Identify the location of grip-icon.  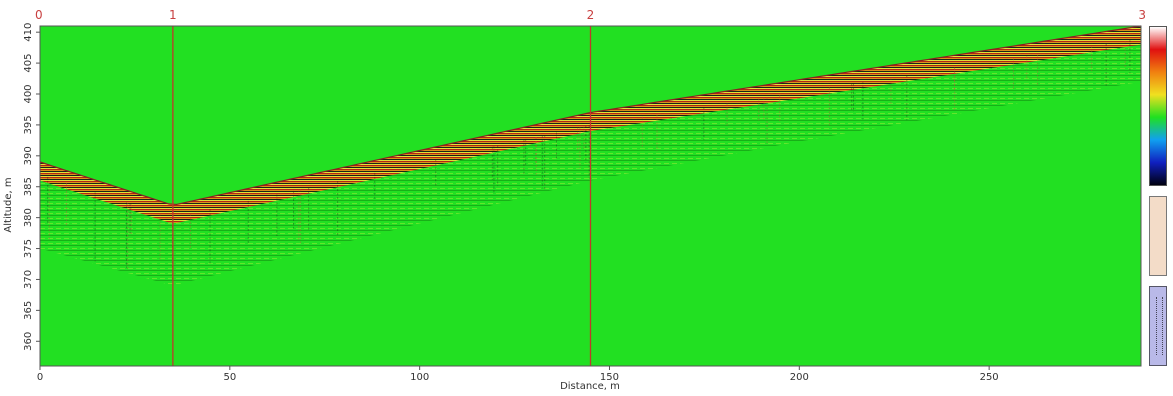
(1159, 326).